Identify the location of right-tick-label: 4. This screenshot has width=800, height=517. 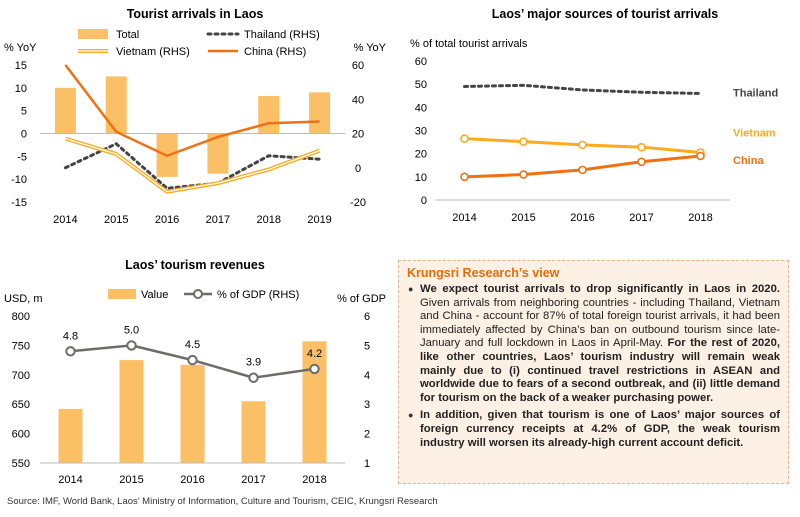
(367, 376).